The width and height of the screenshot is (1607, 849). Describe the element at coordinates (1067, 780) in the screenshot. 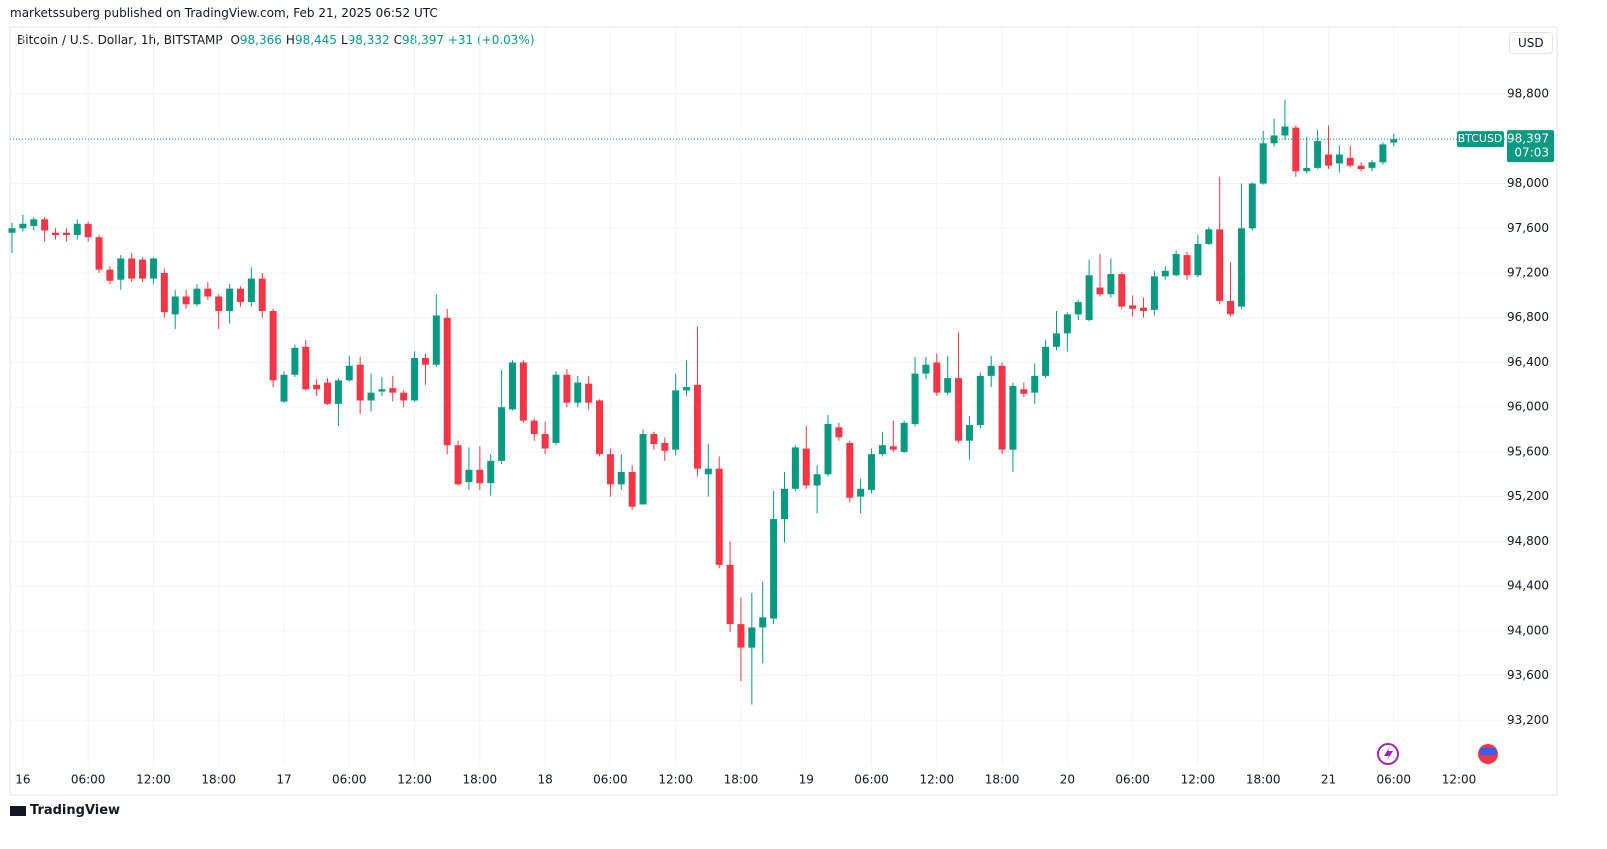

I see `x-tick-label: 20` at that location.